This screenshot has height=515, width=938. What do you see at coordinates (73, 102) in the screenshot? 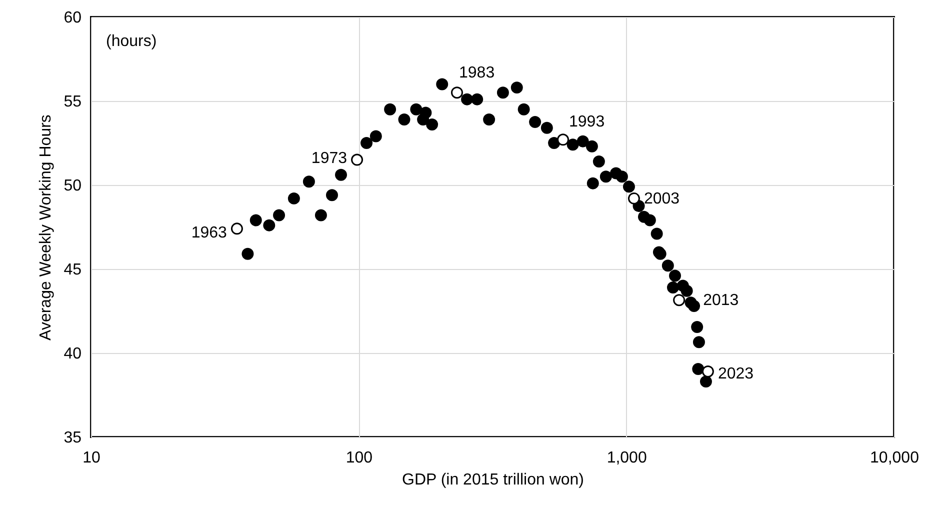
I see `y-tick-label: 55` at bounding box center [73, 102].